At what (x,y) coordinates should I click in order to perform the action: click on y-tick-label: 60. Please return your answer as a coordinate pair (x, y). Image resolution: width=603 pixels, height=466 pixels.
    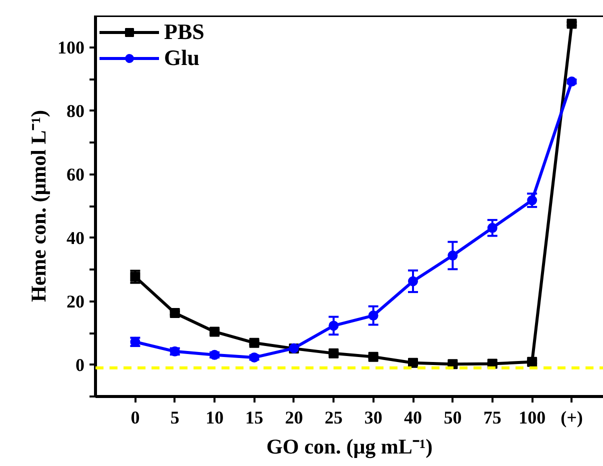
    Looking at the image, I should click on (75, 174).